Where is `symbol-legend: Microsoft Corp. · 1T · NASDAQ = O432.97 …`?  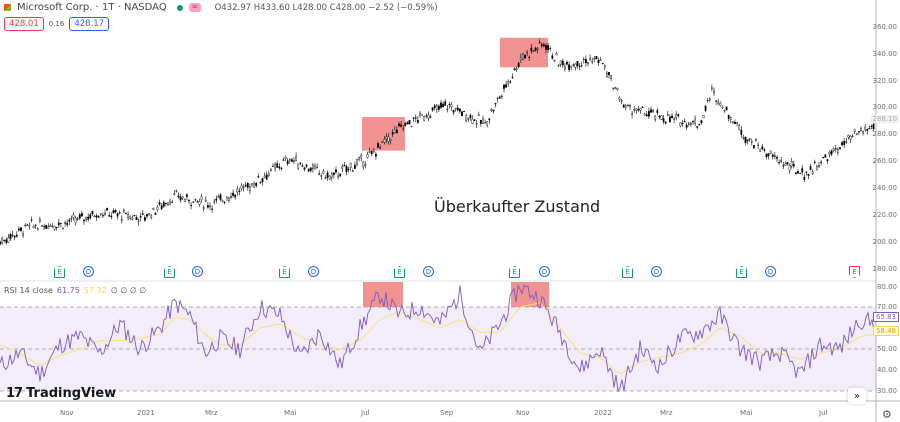 symbol-legend: Microsoft Corp. · 1T · NASDAQ = O432.97 … is located at coordinates (221, 7).